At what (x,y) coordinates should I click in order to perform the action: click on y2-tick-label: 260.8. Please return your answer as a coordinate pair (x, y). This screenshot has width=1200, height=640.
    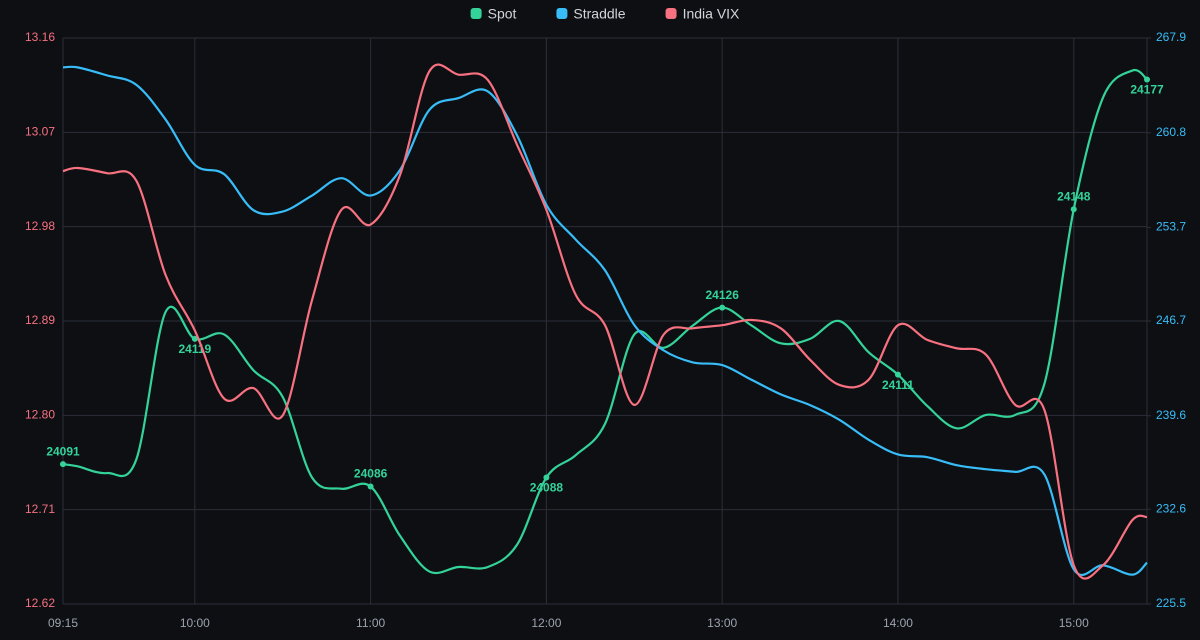
    Looking at the image, I should click on (1171, 132).